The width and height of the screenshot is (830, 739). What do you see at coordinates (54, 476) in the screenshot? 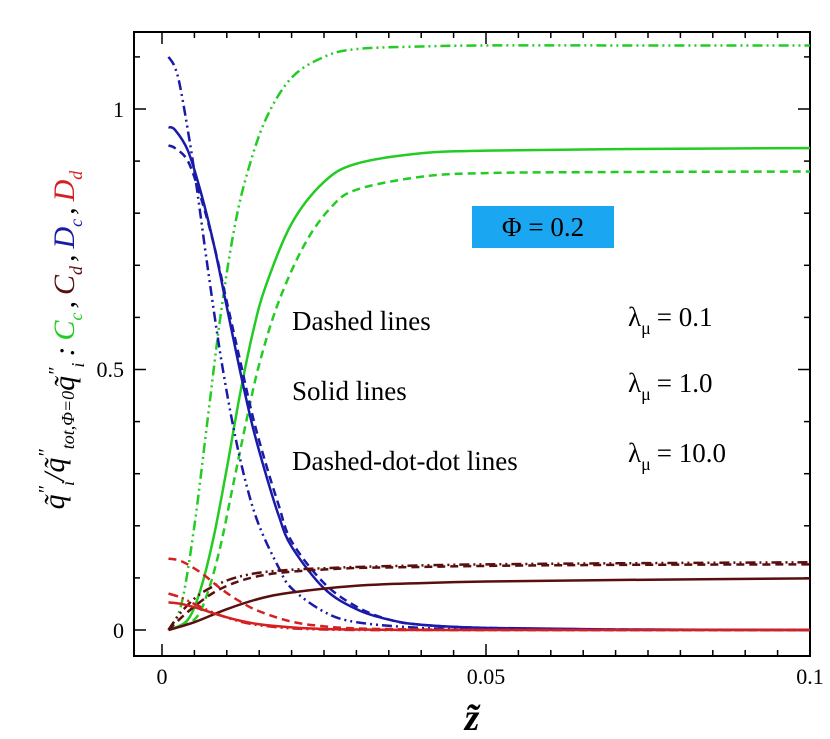
I see `y-label-slash: /` at bounding box center [54, 476].